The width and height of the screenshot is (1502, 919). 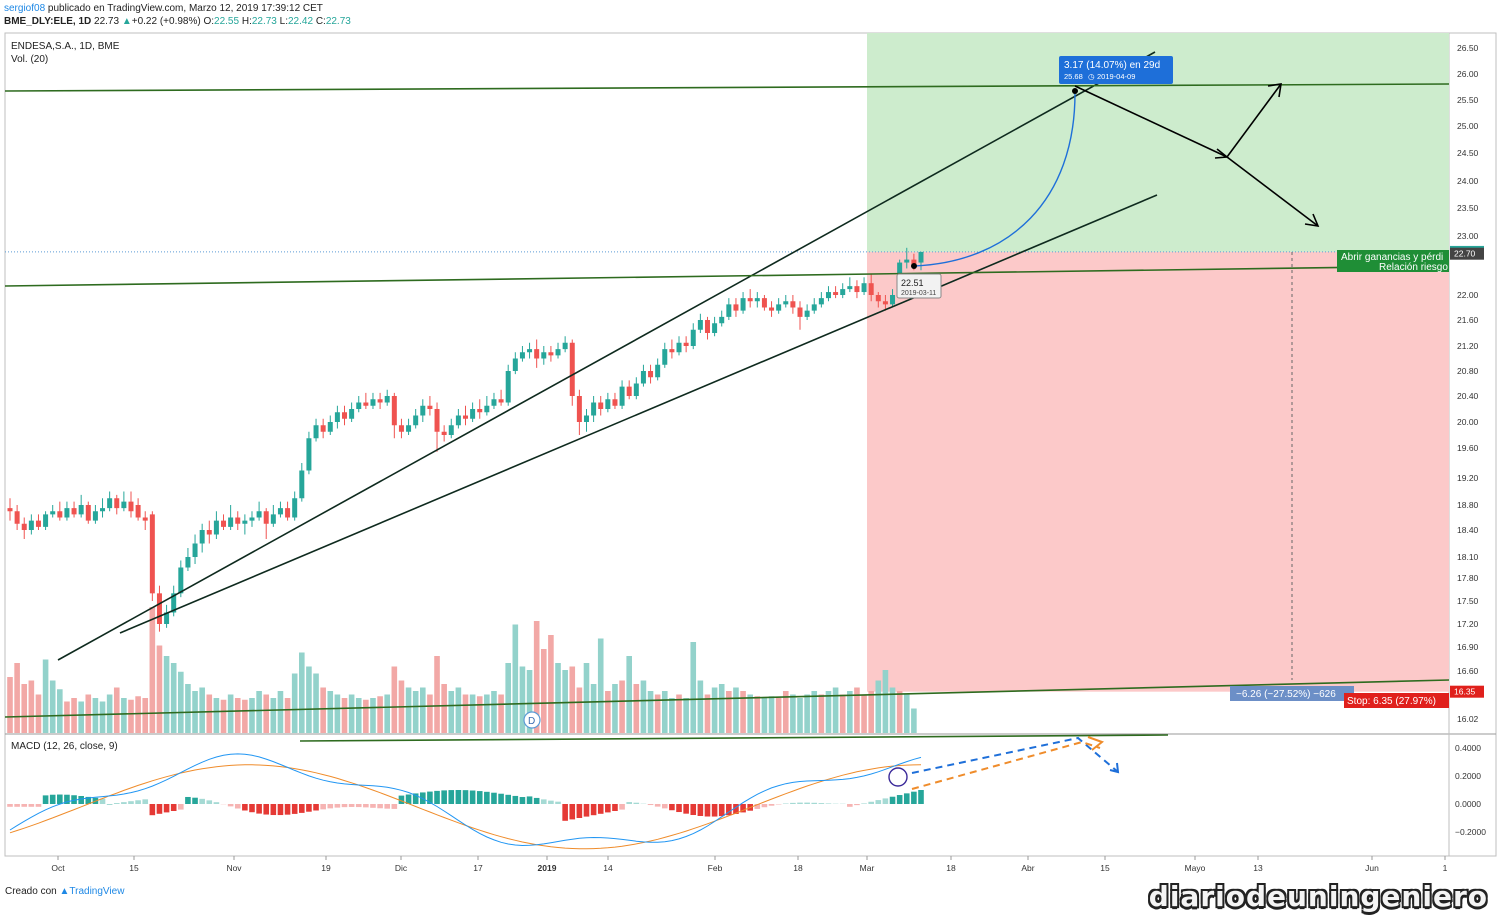 What do you see at coordinates (64, 891) in the screenshot?
I see `footer: Creado con ▲TradingView` at bounding box center [64, 891].